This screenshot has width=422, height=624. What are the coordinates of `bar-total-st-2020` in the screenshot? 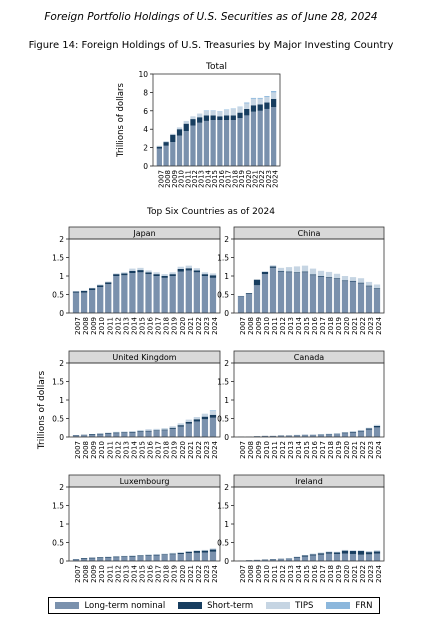 It's located at (247, 112).